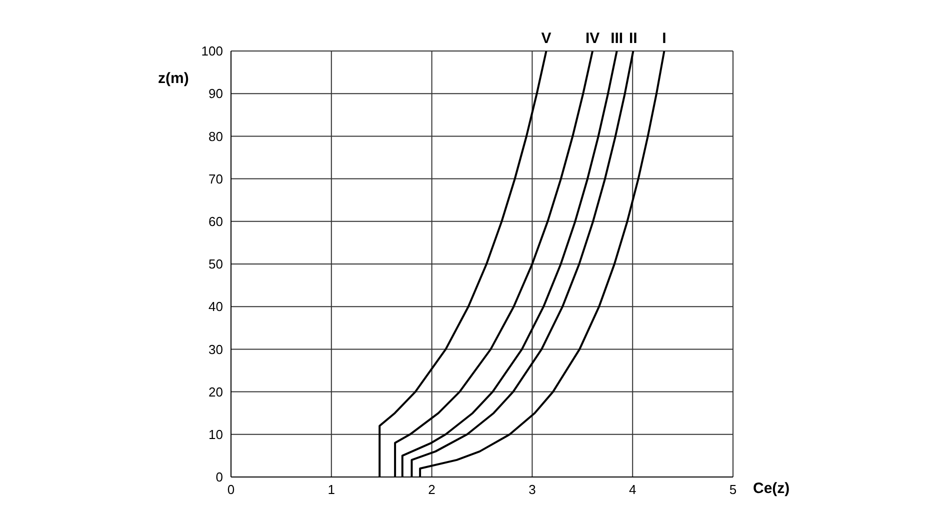 The height and width of the screenshot is (513, 944). I want to click on y-axis-title: z(m), so click(173, 78).